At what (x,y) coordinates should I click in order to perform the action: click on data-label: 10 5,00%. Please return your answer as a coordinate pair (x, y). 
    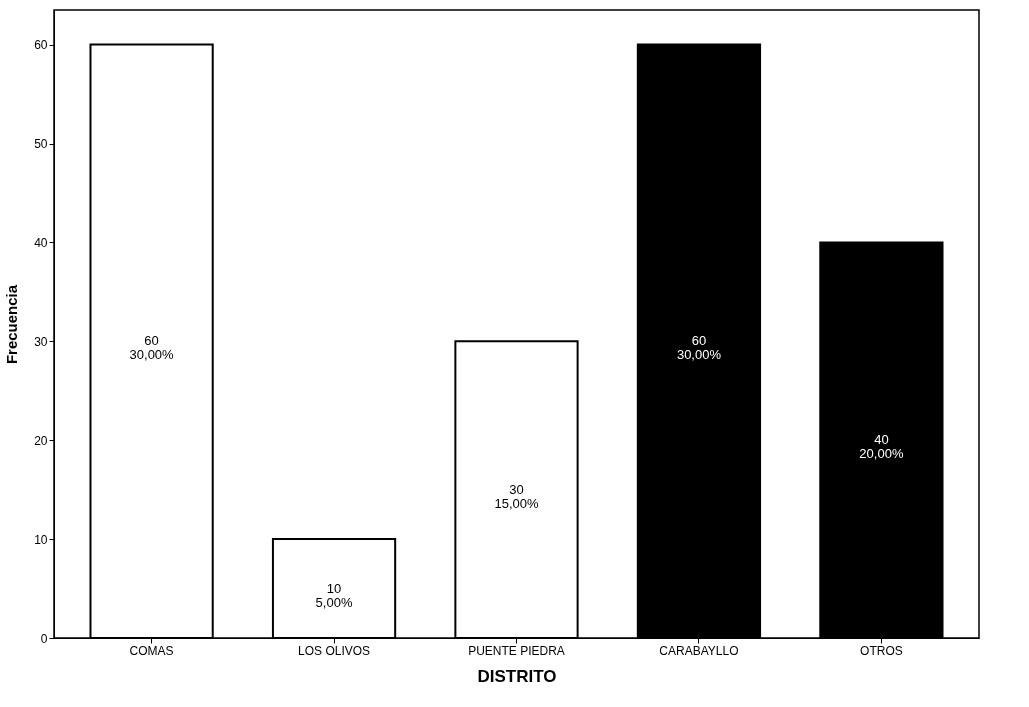
    Looking at the image, I should click on (334, 595).